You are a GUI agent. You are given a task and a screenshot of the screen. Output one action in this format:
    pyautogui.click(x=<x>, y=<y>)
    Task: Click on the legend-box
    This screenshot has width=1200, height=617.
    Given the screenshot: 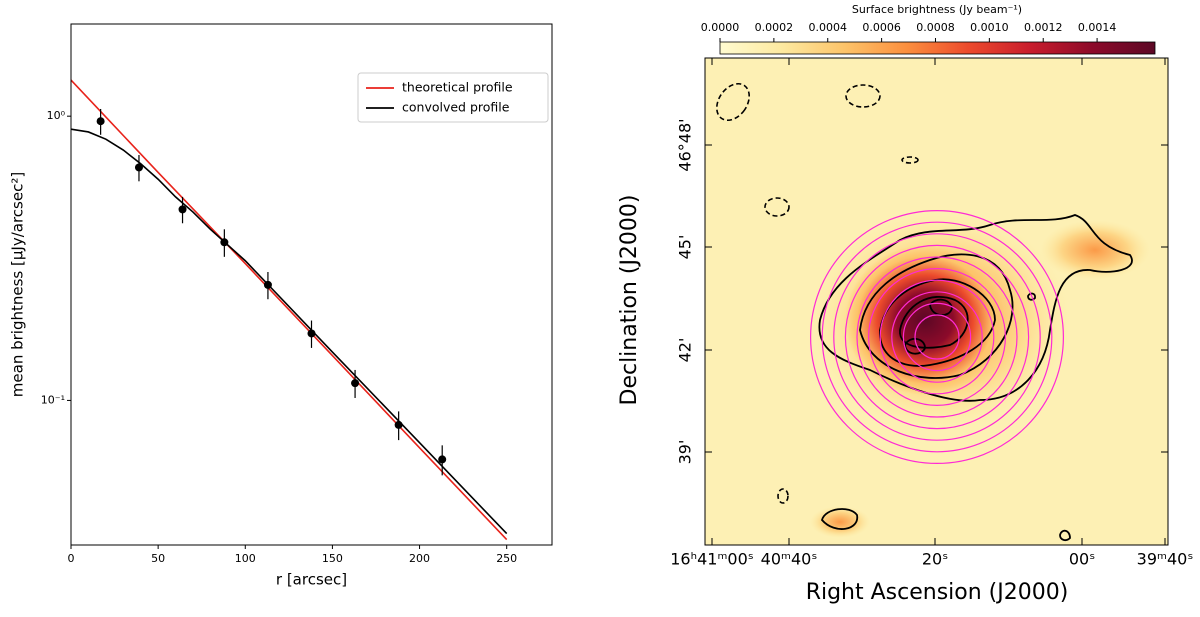 What is the action you would take?
    pyautogui.click(x=453, y=97)
    